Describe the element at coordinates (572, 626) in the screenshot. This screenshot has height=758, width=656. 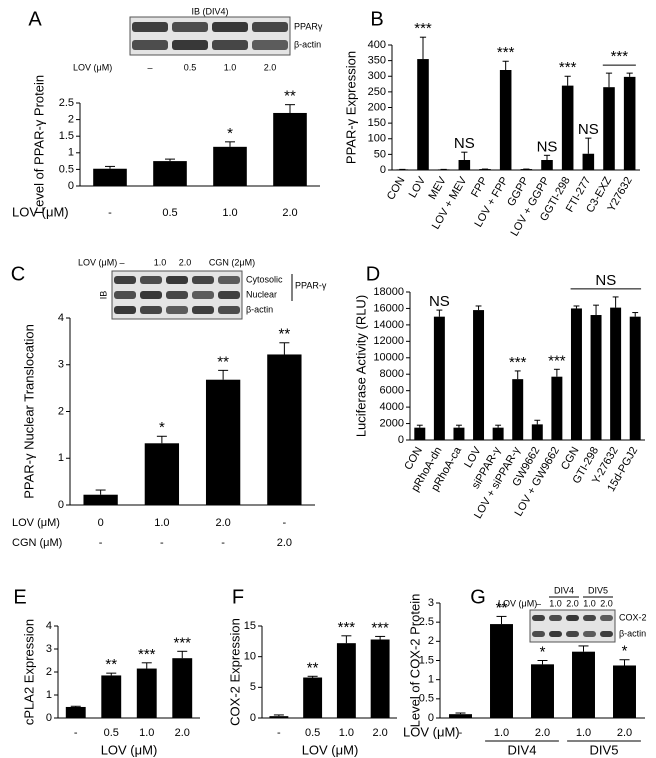
I see `blot` at that location.